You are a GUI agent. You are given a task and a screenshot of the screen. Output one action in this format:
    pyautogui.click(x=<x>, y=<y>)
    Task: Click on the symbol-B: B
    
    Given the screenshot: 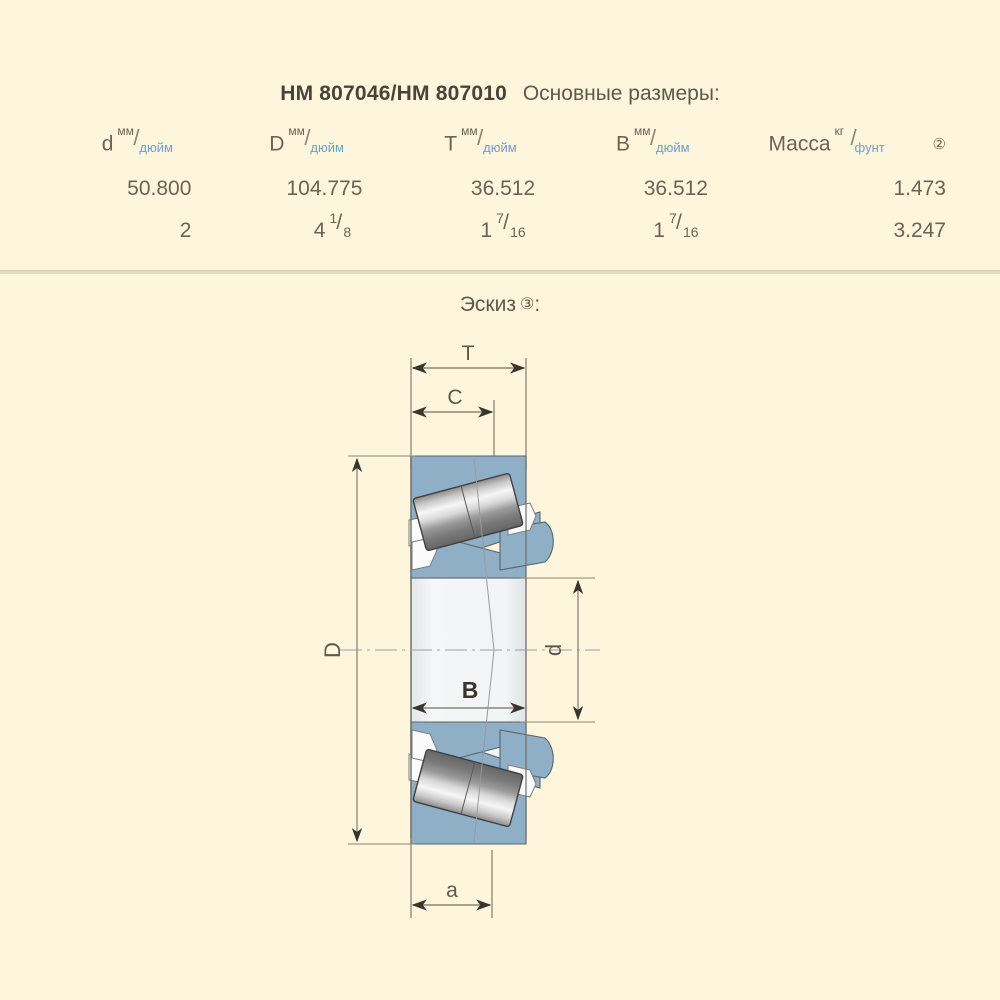 What is the action you would take?
    pyautogui.click(x=622, y=144)
    